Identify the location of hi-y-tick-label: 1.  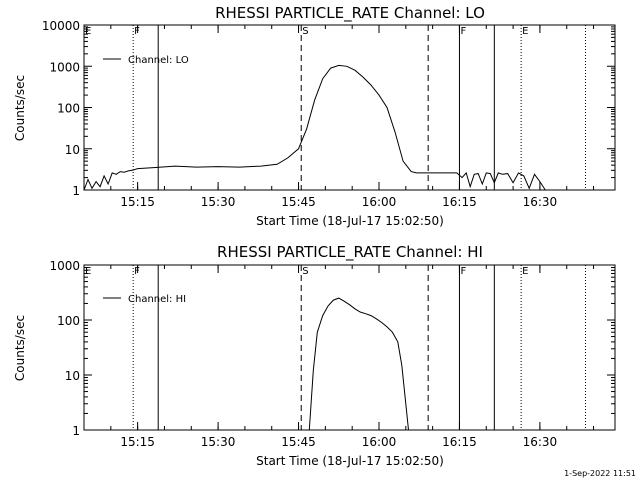
(76, 431).